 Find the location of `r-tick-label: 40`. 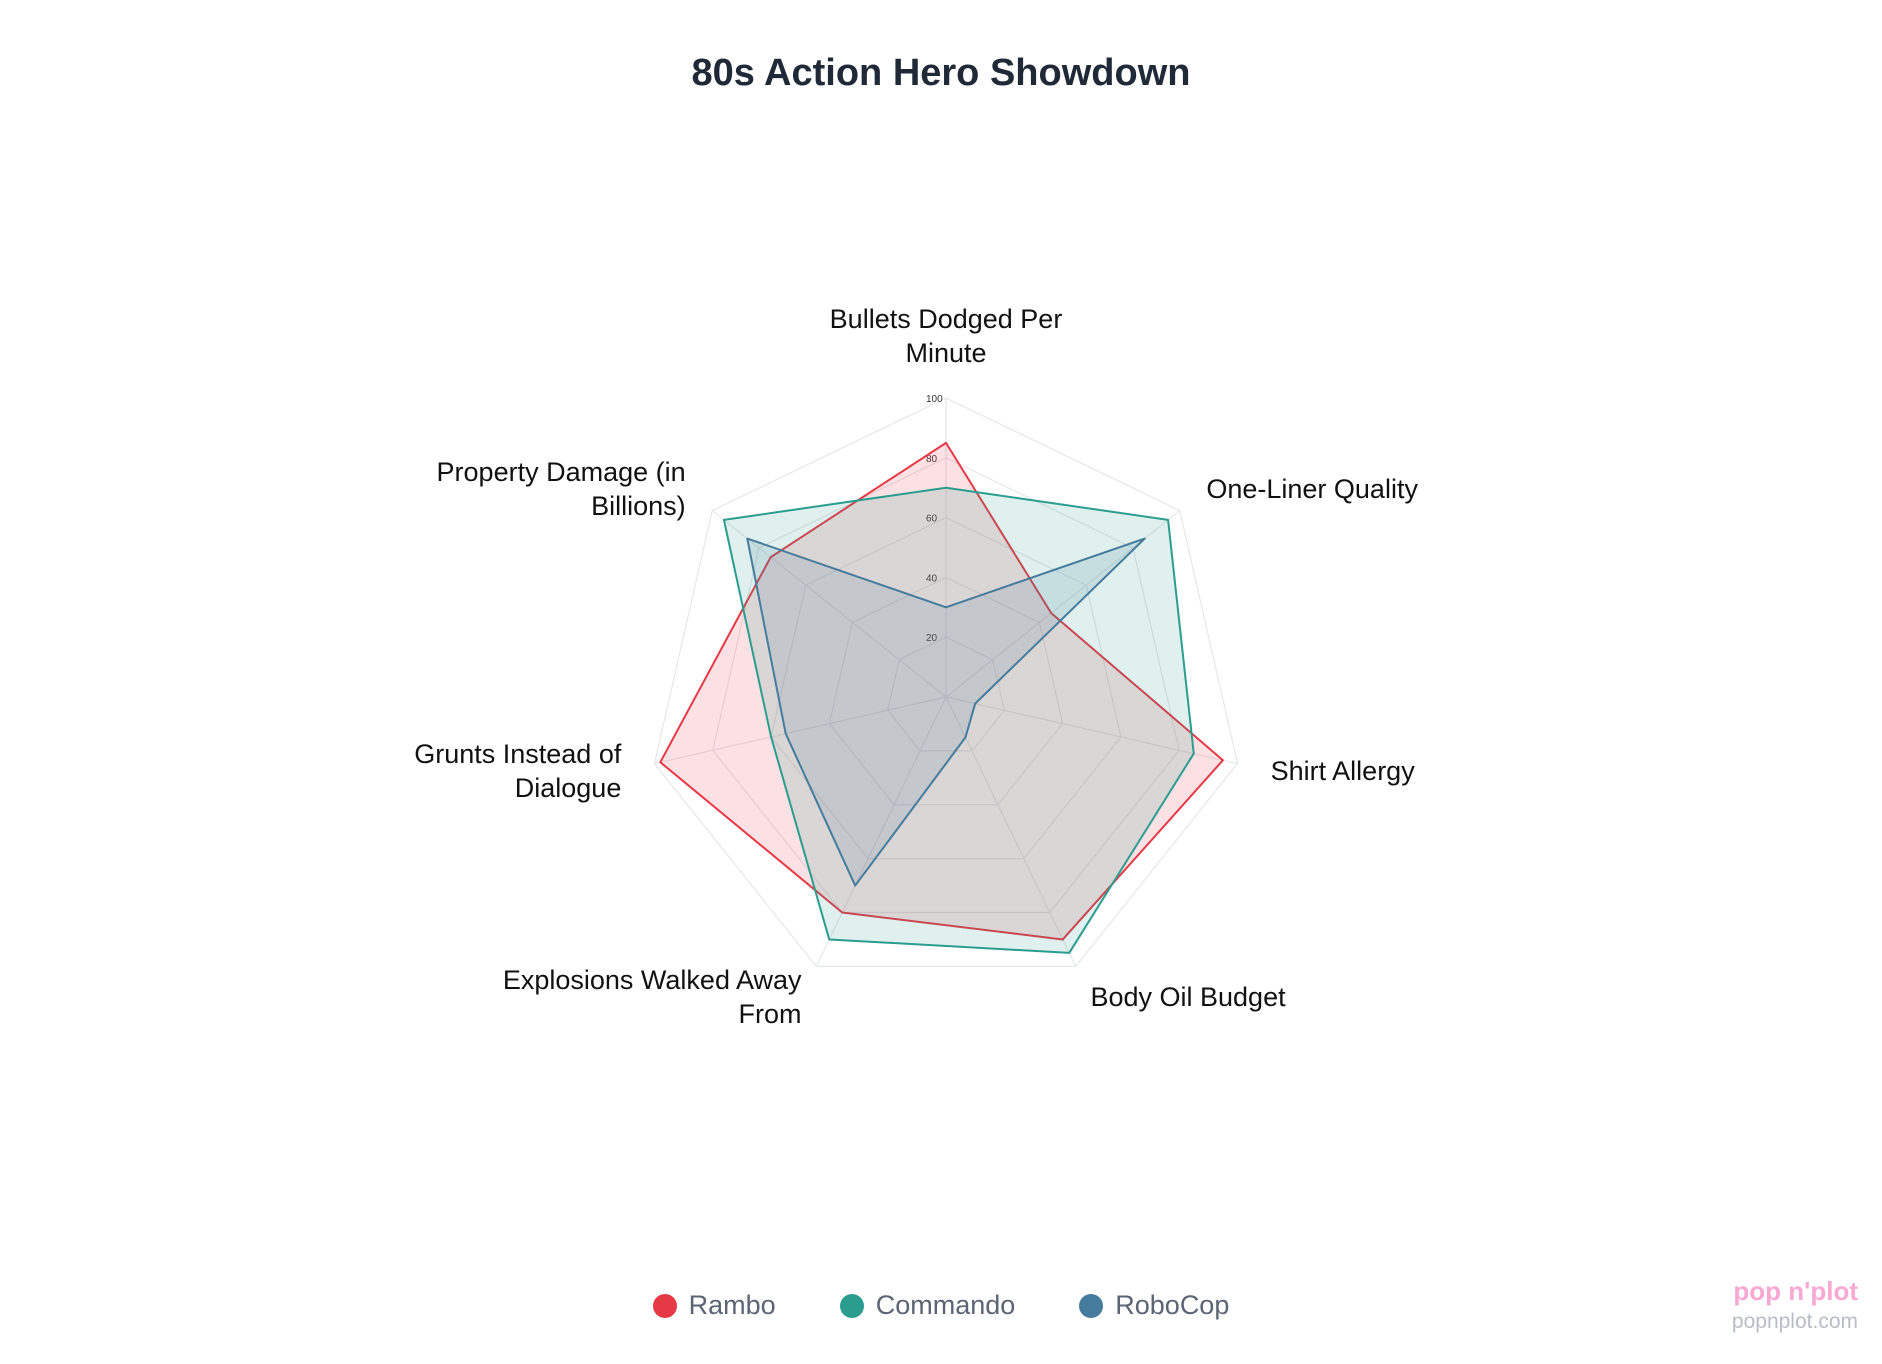

r-tick-label: 40 is located at coordinates (932, 578).